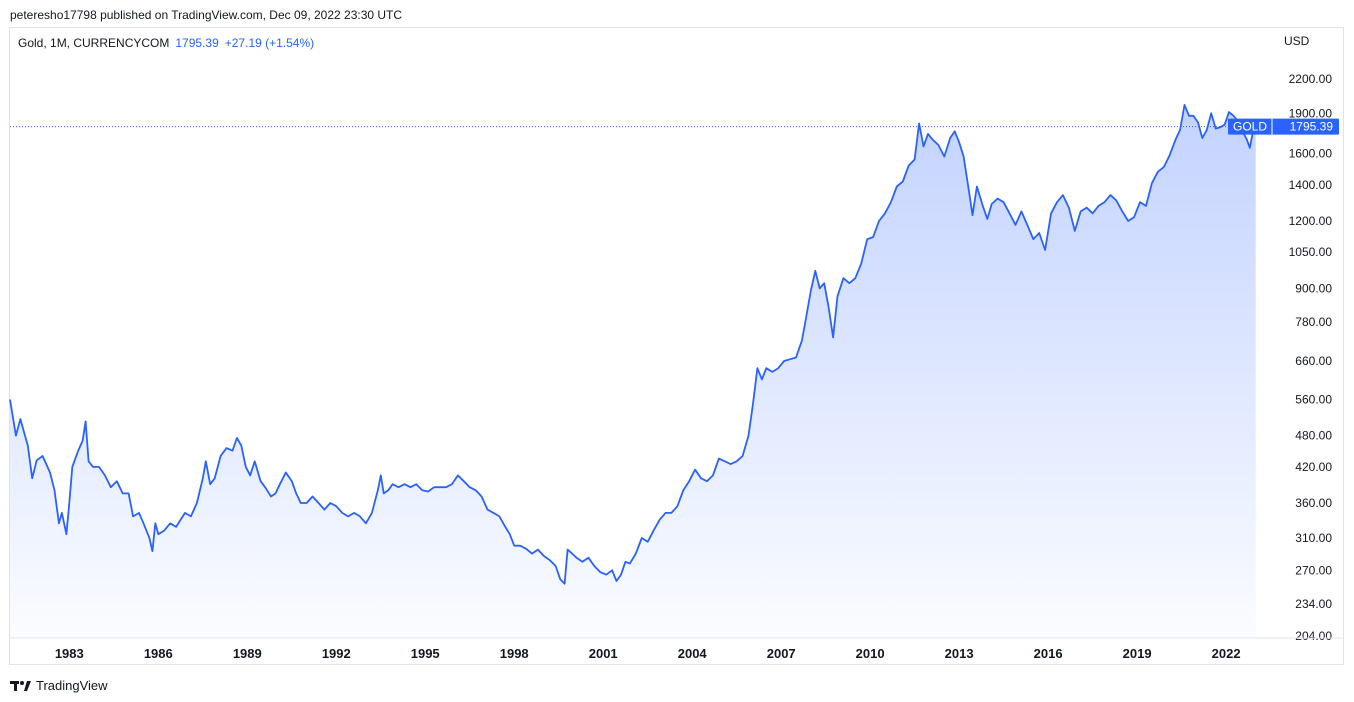  What do you see at coordinates (158, 653) in the screenshot?
I see `x-tick-label: 1986` at bounding box center [158, 653].